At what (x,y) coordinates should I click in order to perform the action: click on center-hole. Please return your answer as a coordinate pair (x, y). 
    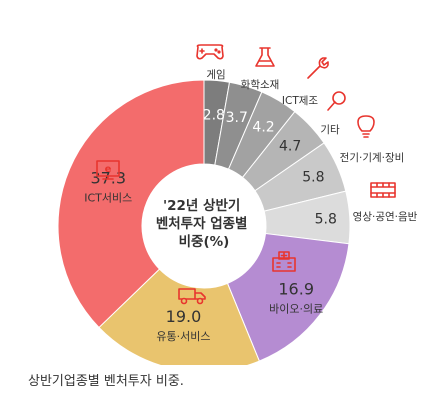
    Looking at the image, I should click on (204, 226).